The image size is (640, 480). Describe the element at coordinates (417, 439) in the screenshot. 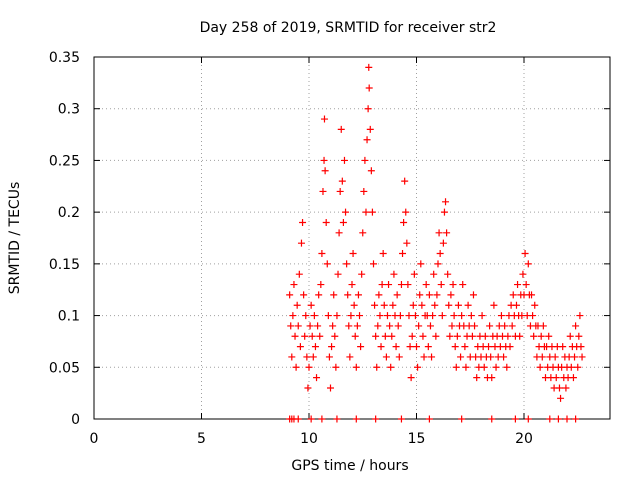

I see `x-tick-label: 15` at that location.